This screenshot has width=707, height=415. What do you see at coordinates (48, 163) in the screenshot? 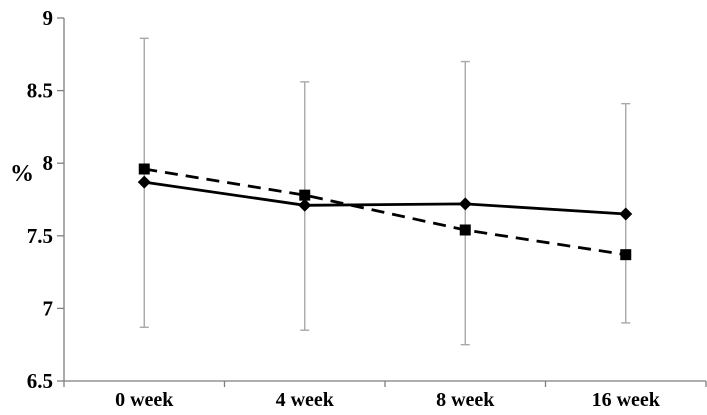
I see `y-tick-label: 8` at bounding box center [48, 163].